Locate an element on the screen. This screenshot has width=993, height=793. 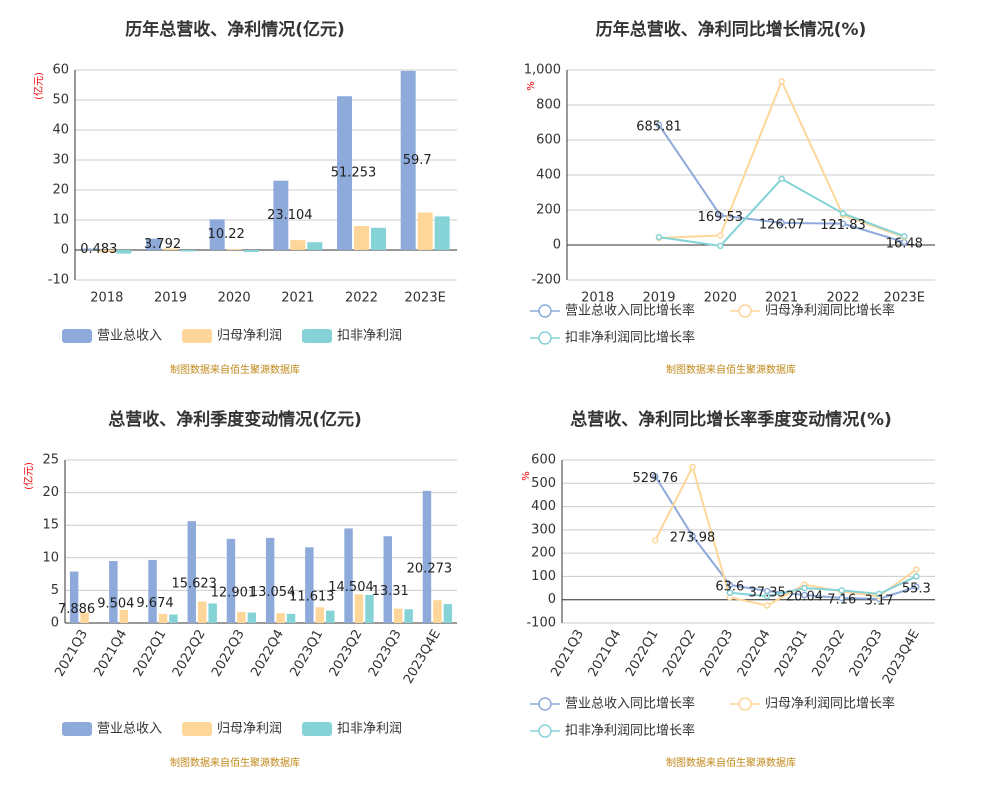
y-tick-label: 600 is located at coordinates (543, 460).